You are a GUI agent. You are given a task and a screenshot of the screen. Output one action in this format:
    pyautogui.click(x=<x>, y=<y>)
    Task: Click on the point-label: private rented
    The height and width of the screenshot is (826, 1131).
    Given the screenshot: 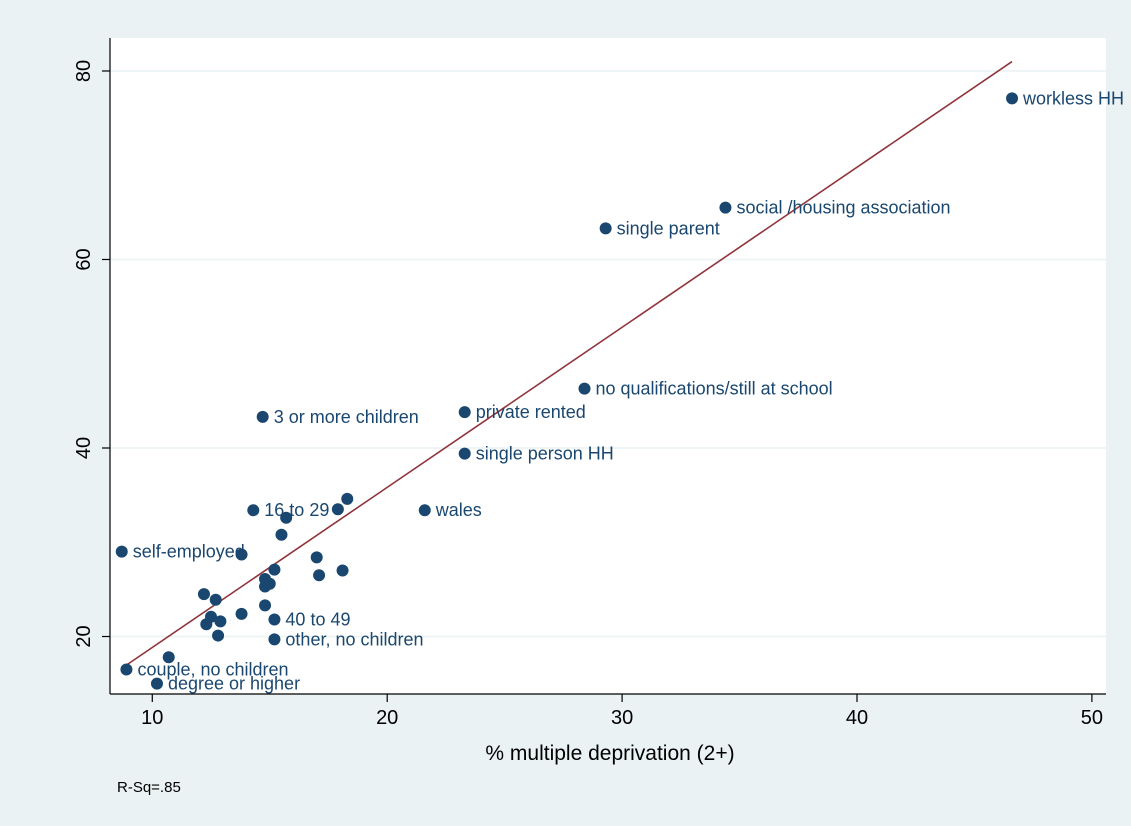 What is the action you would take?
    pyautogui.click(x=531, y=412)
    